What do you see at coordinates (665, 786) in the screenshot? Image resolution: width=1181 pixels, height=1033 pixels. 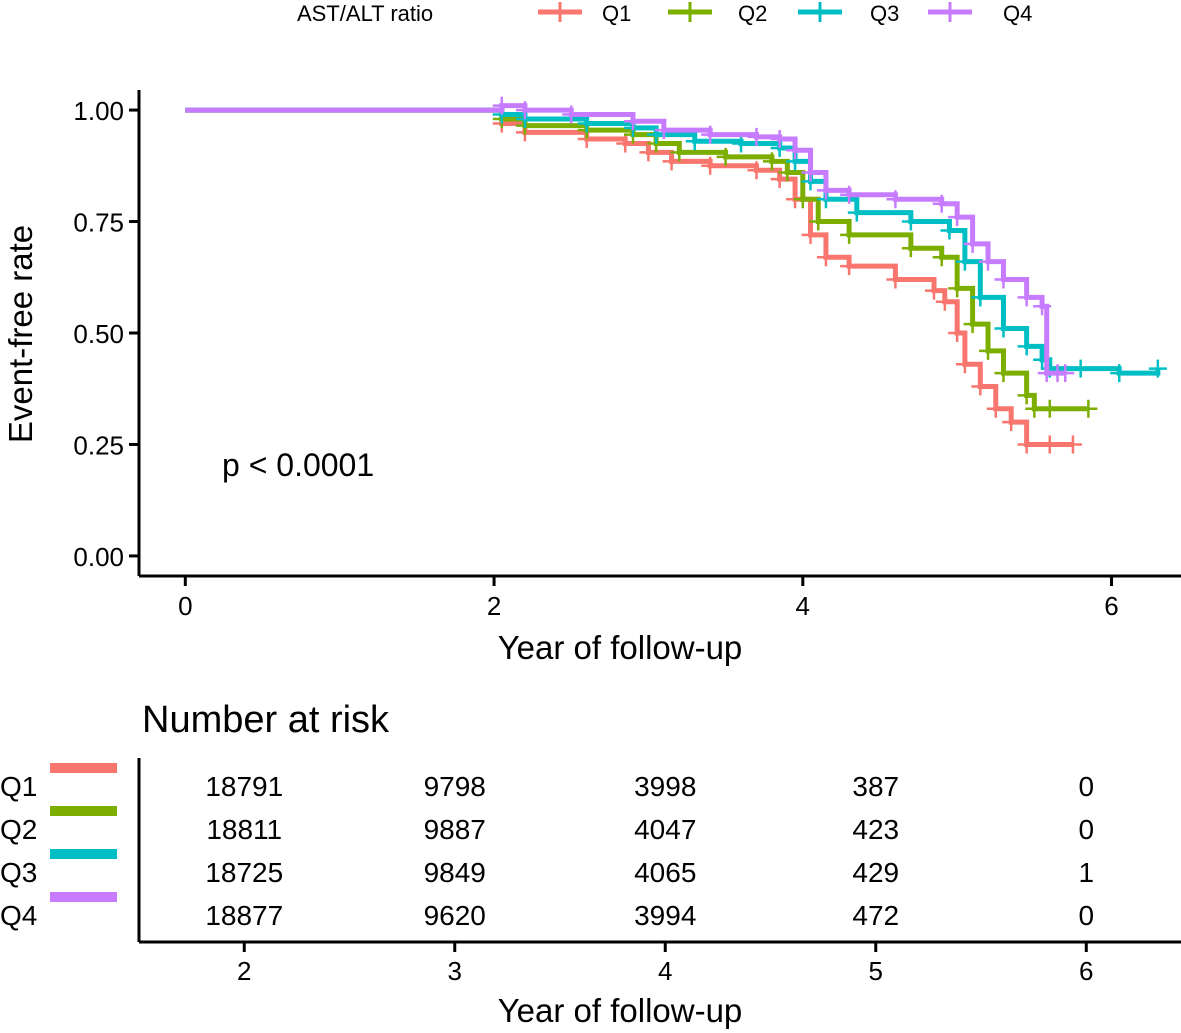 I see `risk-cell: 3998` at bounding box center [665, 786].